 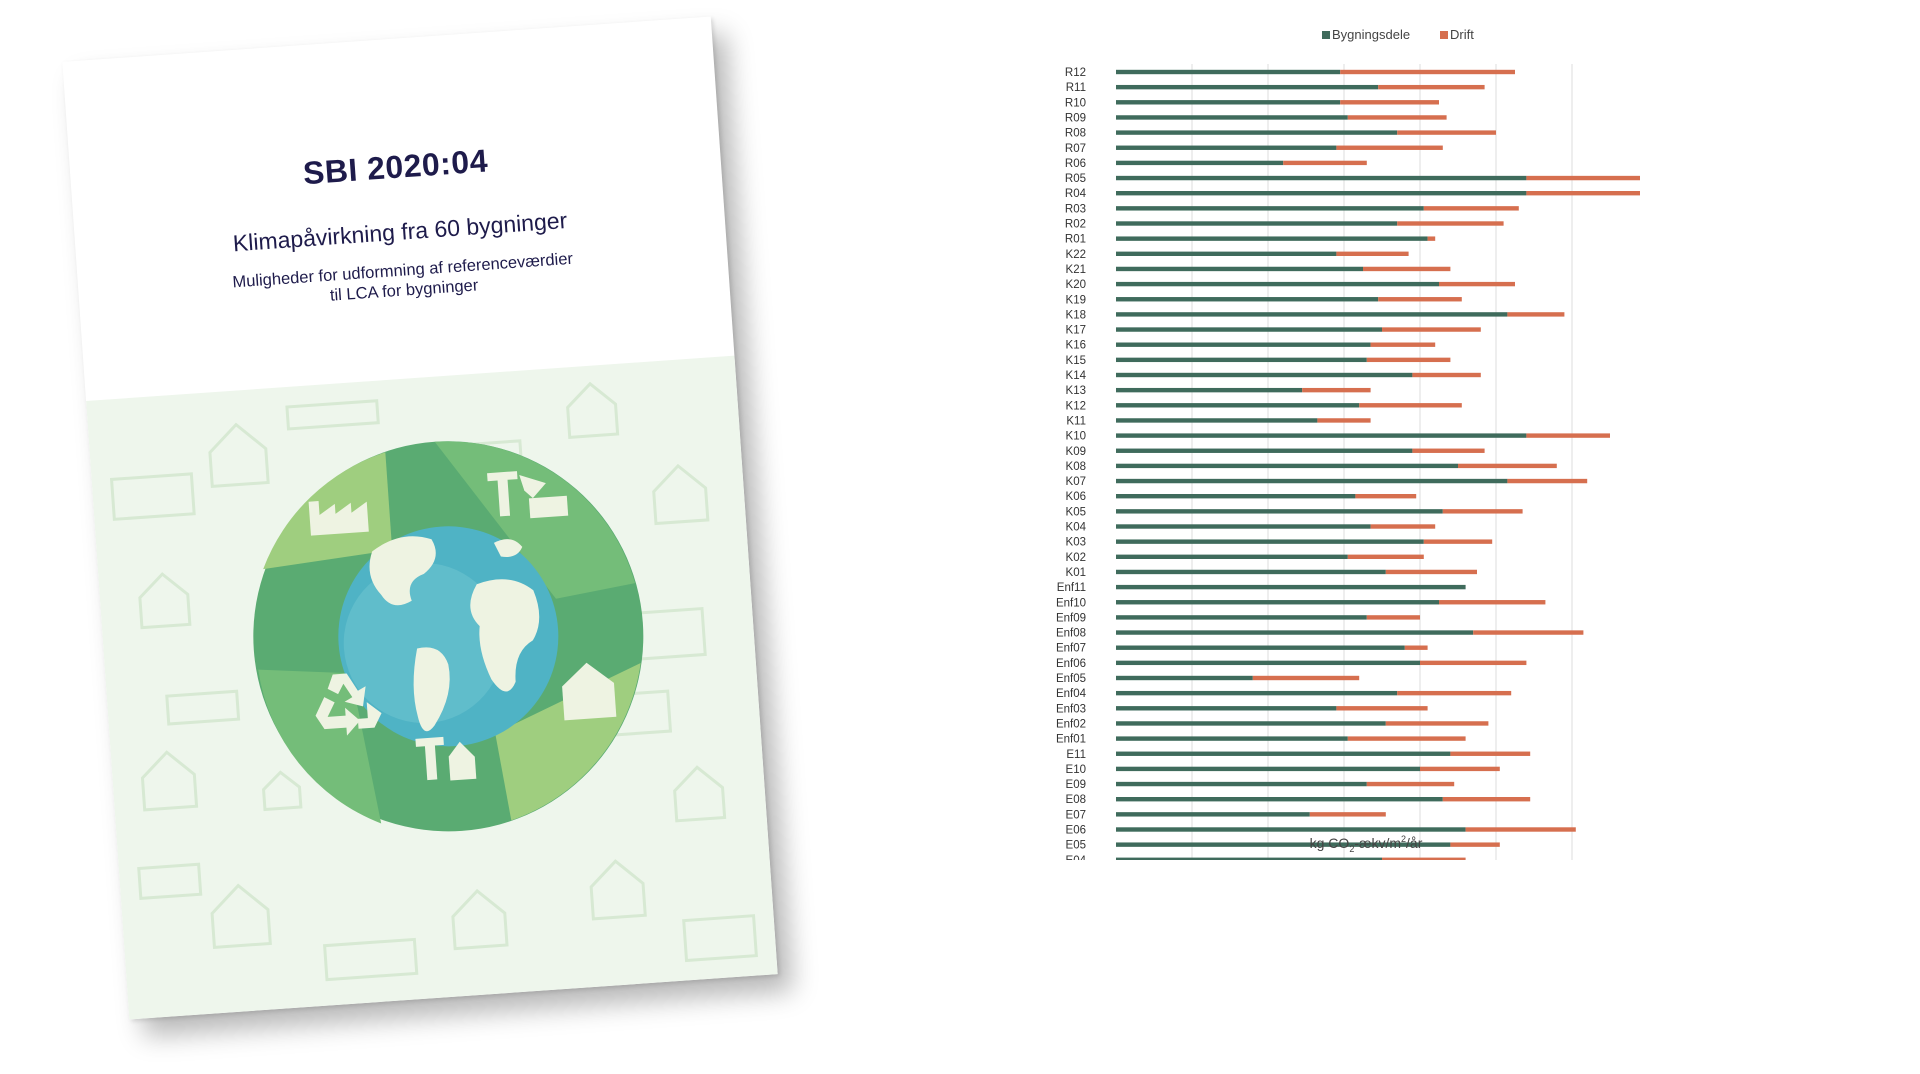 I want to click on category-label: K11, so click(x=1076, y=421).